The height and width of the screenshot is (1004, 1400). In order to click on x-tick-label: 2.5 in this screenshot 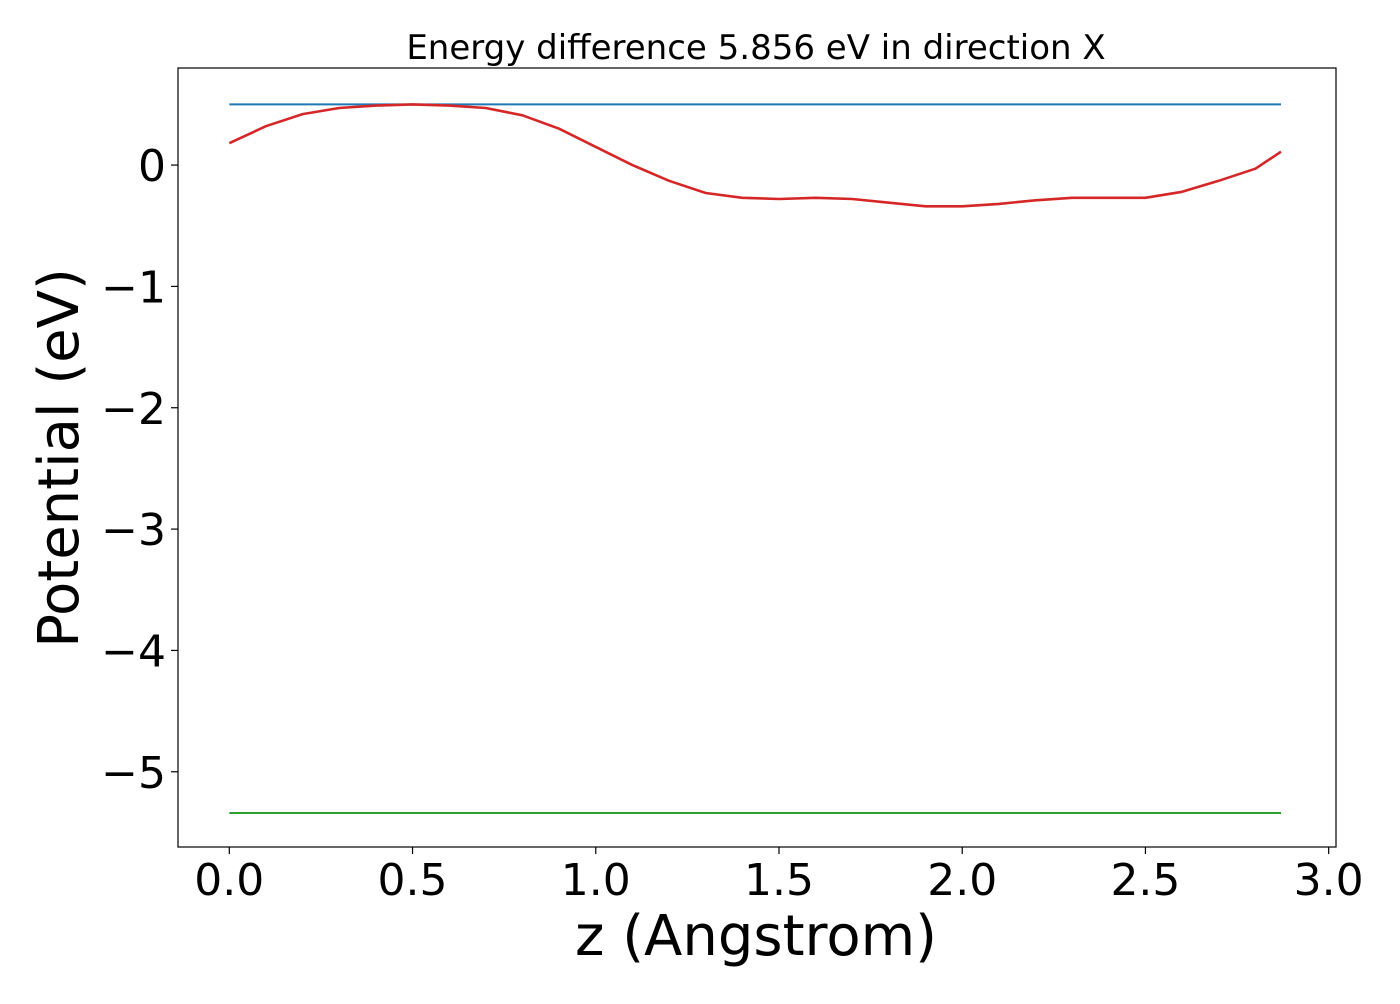, I will do `click(1145, 880)`.